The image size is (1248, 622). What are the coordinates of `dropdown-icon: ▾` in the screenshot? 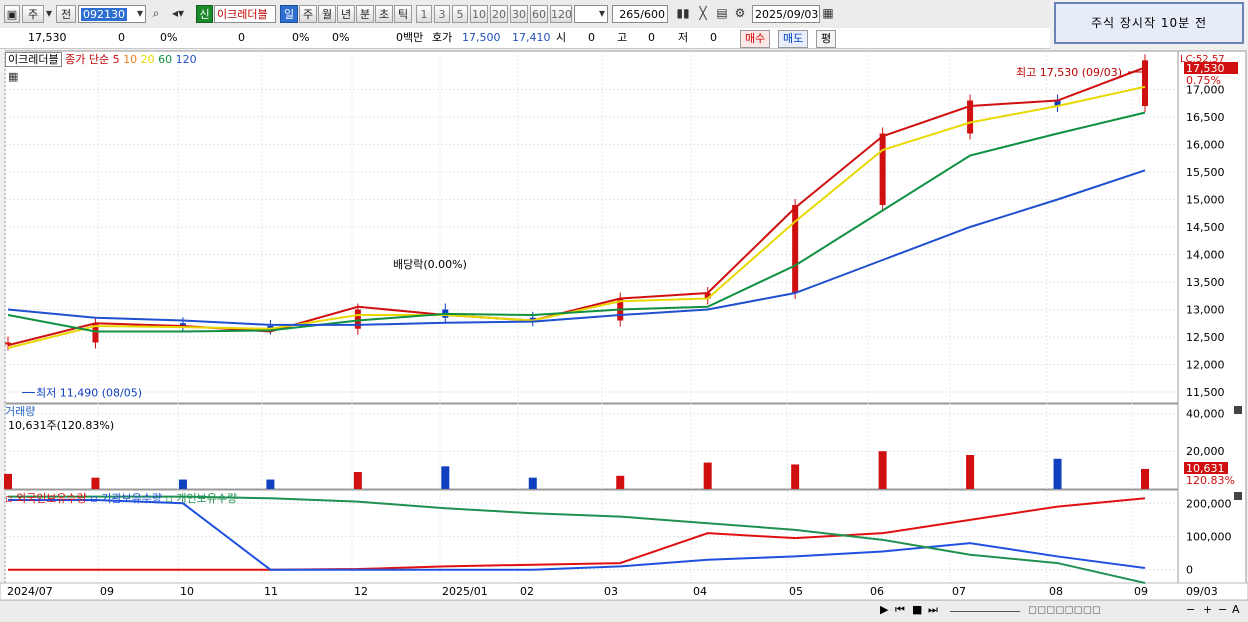 It's located at (49, 13).